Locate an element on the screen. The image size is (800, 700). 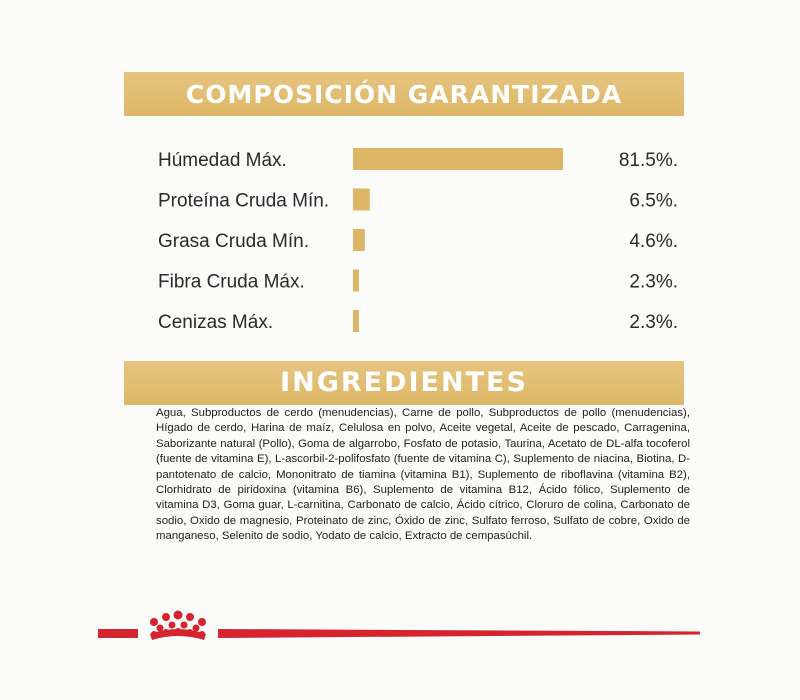
value-label: 4.6%. is located at coordinates (653, 241).